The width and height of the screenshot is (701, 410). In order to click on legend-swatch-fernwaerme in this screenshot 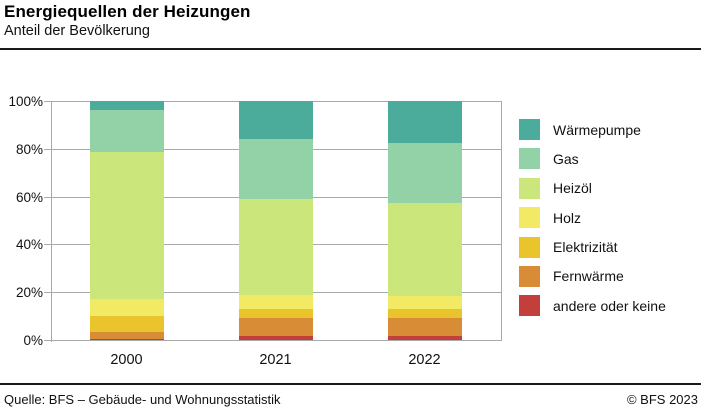, I will do `click(529, 276)`.